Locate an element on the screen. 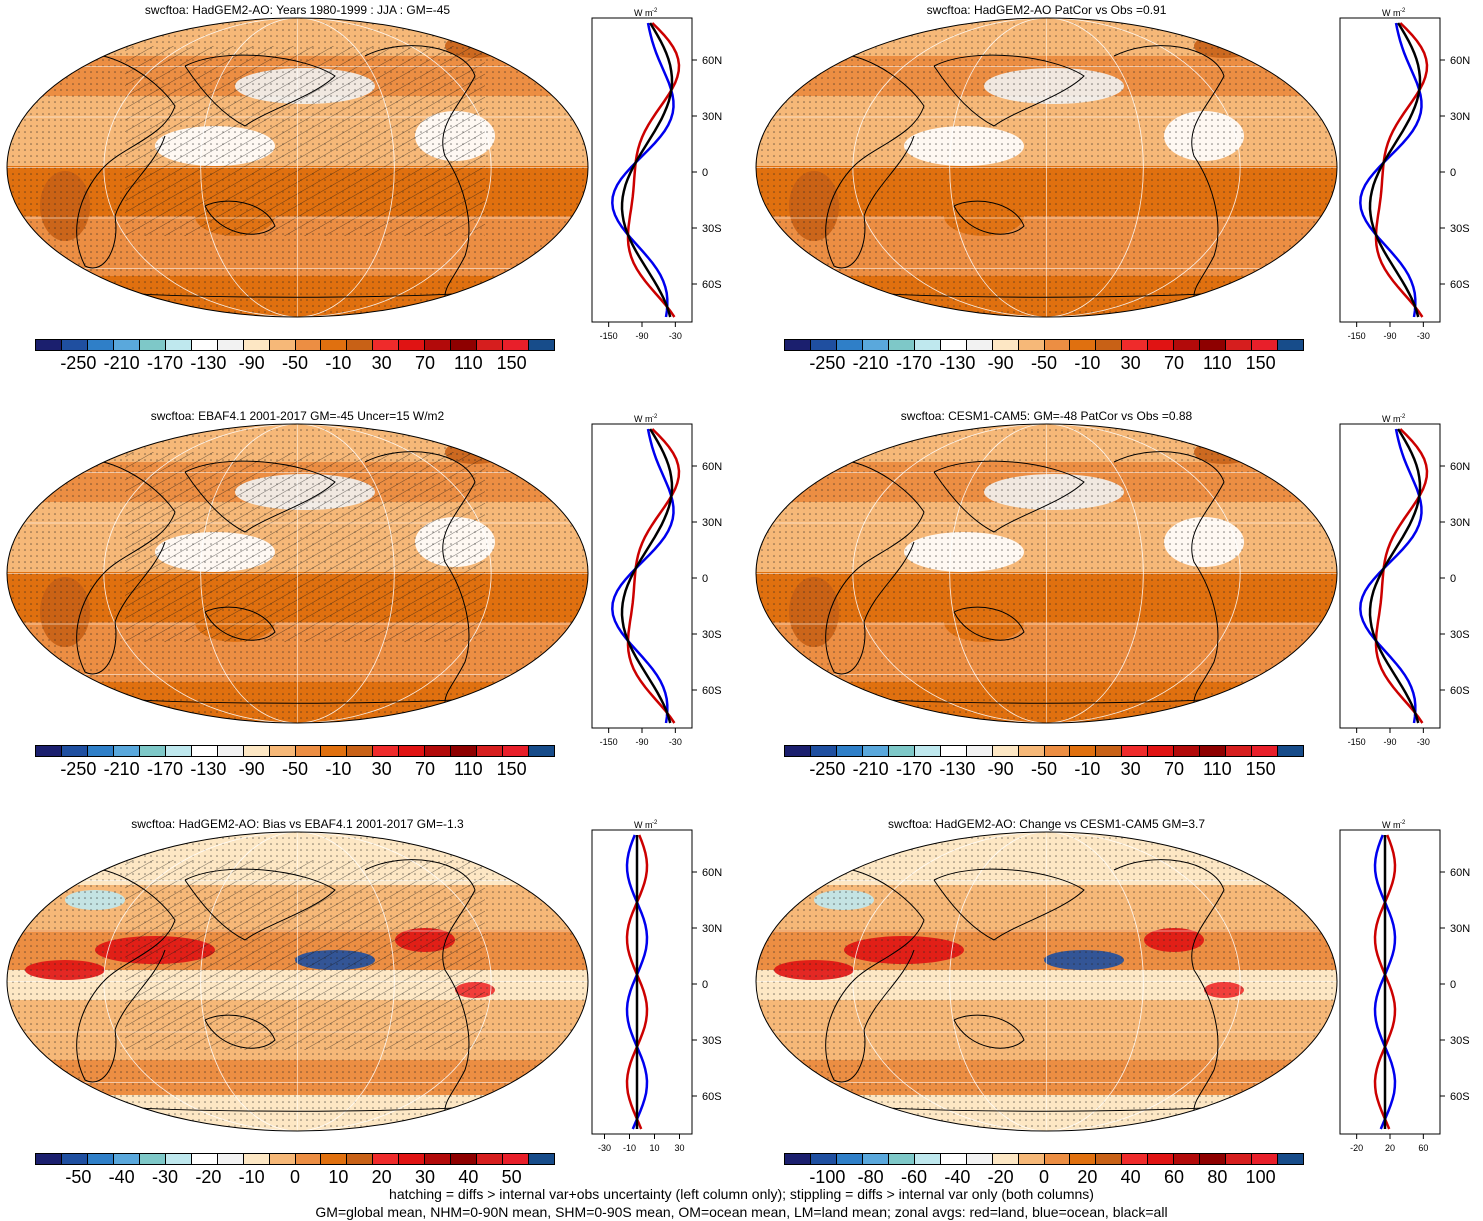 The width and height of the screenshot is (1483, 1221). colorbar-label: -80 is located at coordinates (870, 1177).